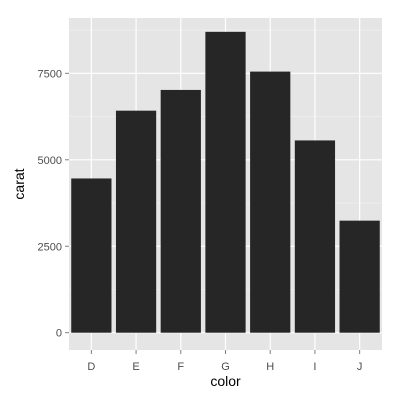 The height and width of the screenshot is (400, 400). Describe the element at coordinates (50, 74) in the screenshot. I see `y-tick-label: 7500` at that location.